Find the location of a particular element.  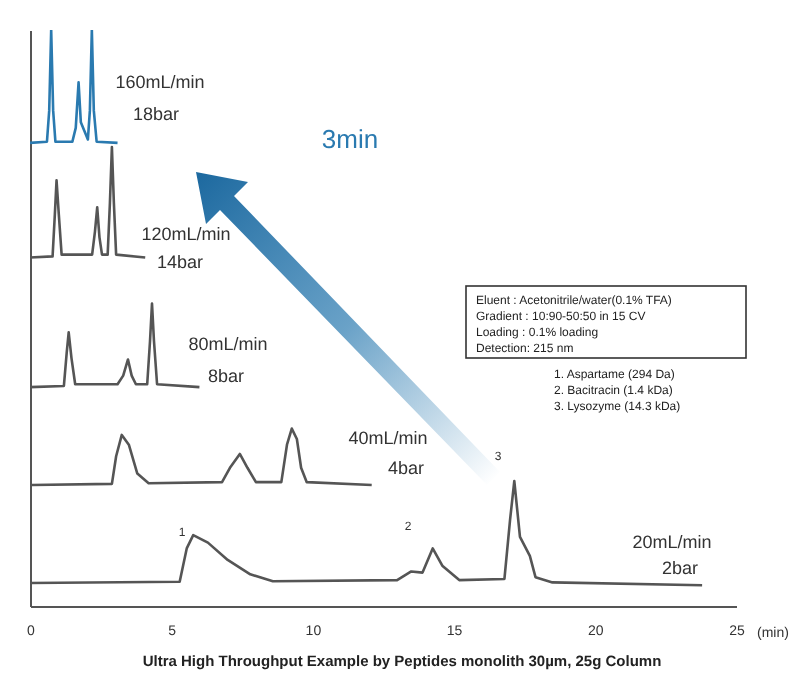

annotation: 4bar is located at coordinates (406, 468).